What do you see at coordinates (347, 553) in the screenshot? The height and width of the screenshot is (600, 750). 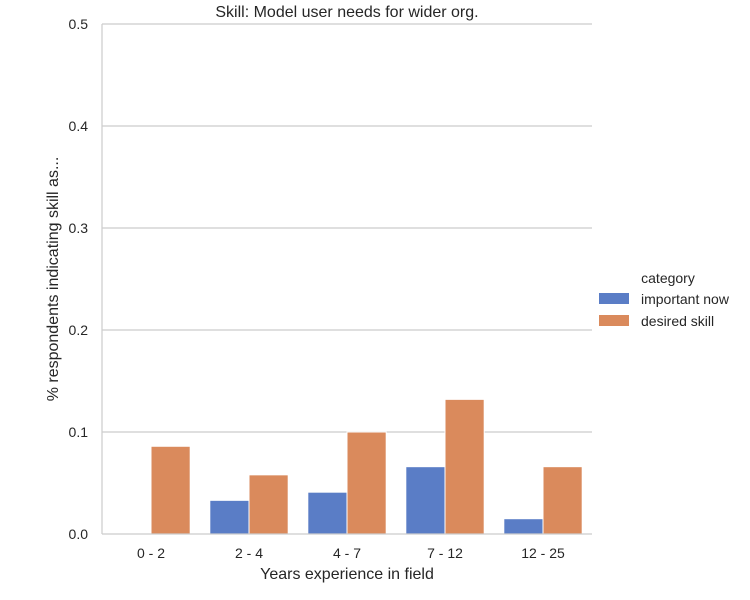 I see `x-tick-label: 4 - 7` at bounding box center [347, 553].